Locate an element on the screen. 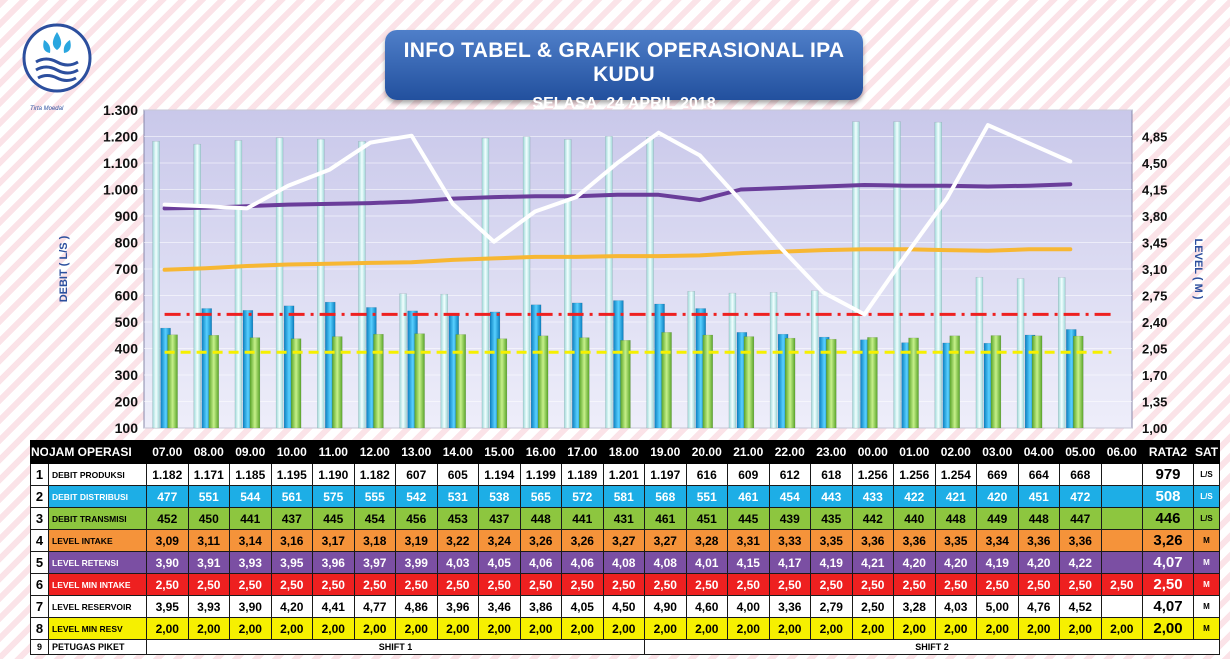 This screenshot has height=659, width=1230. table-cell: 3,26 is located at coordinates (582, 540).